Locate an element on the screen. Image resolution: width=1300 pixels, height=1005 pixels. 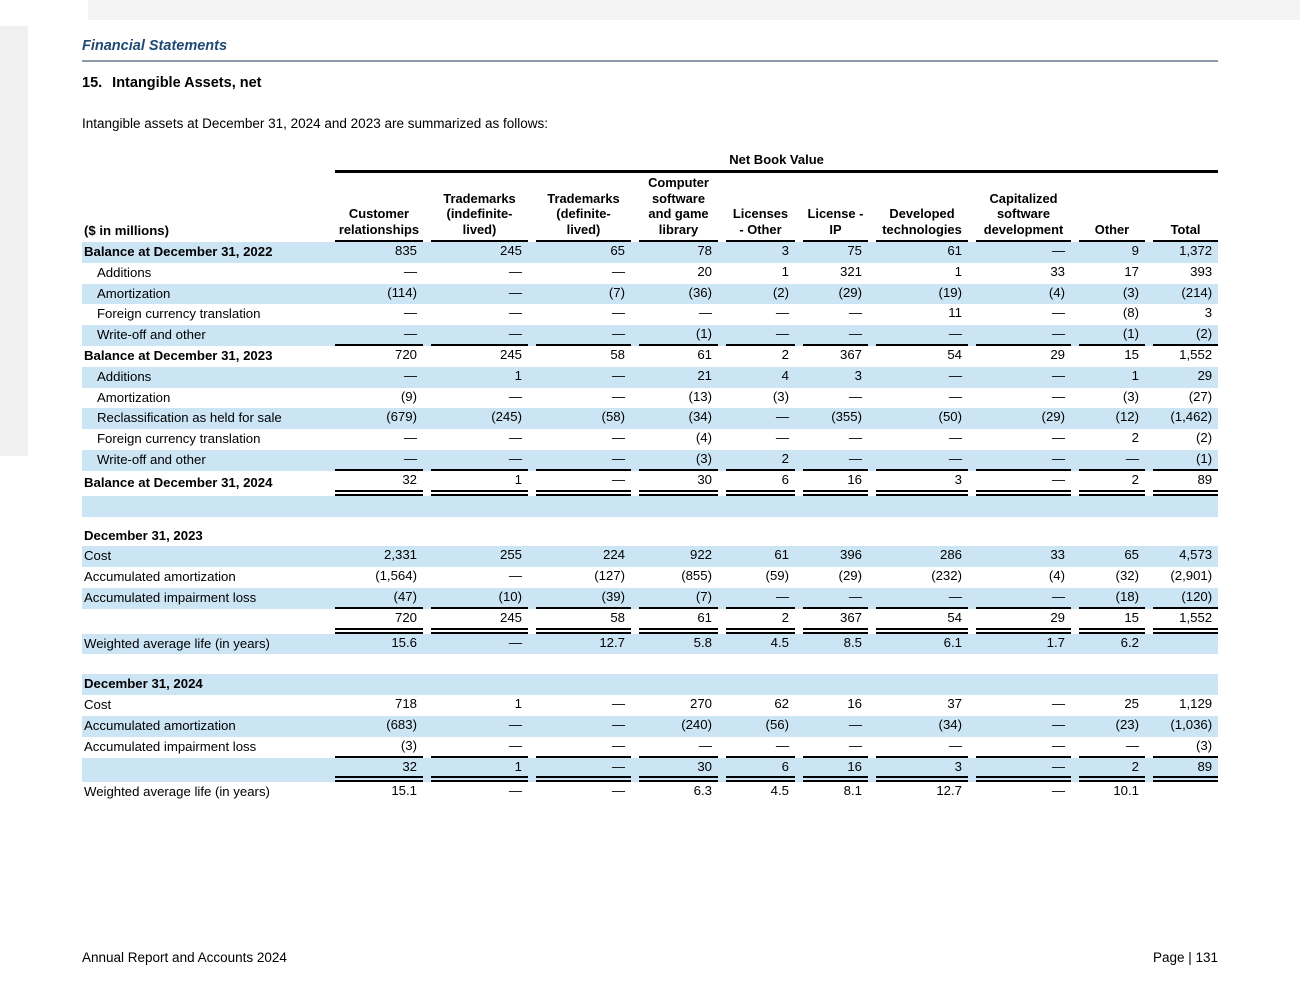
cell-value: 3 is located at coordinates (1208, 313).